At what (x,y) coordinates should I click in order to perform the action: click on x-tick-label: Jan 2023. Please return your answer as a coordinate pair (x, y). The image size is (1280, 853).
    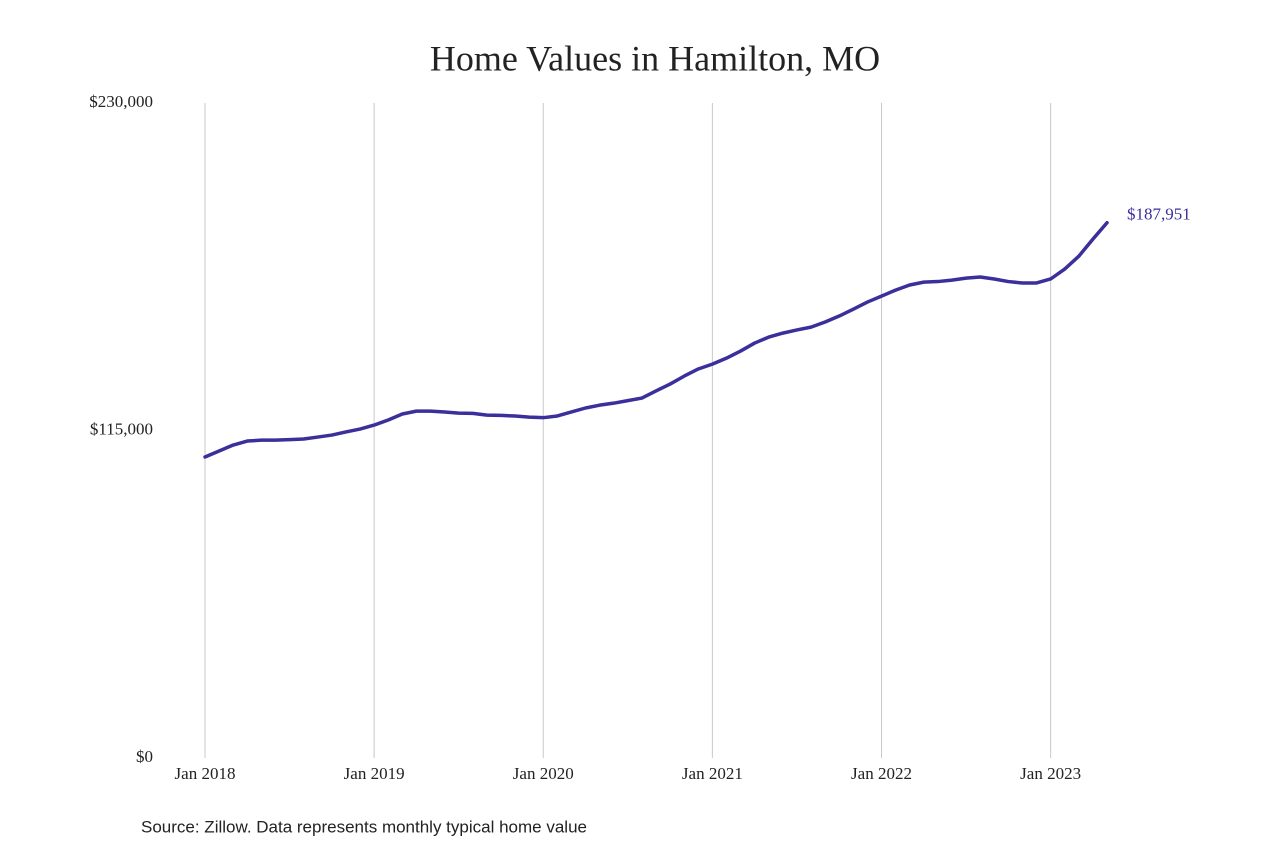
    Looking at the image, I should click on (1050, 773).